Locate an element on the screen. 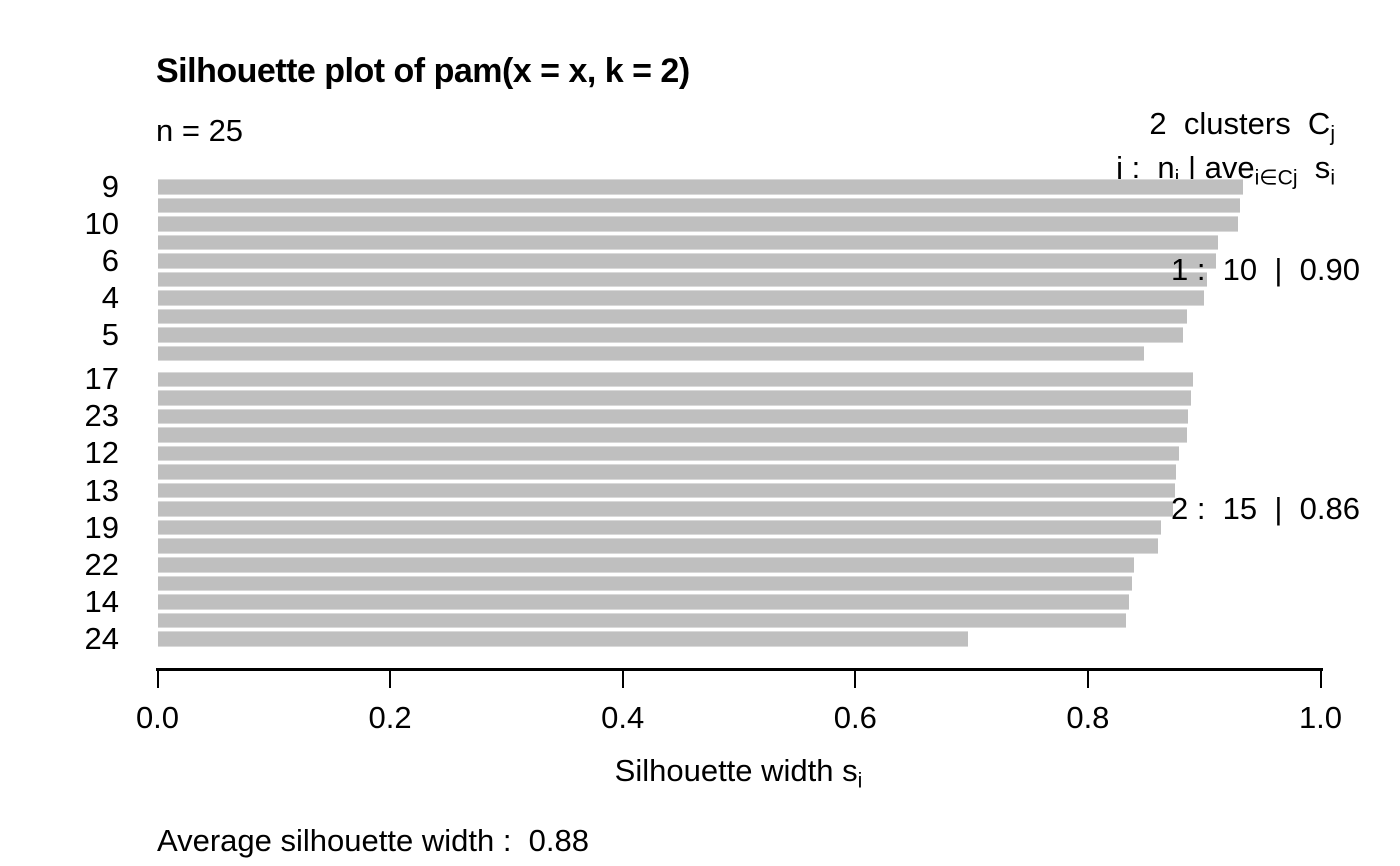 The image size is (1400, 866). observation-label: 6 is located at coordinates (110, 260).